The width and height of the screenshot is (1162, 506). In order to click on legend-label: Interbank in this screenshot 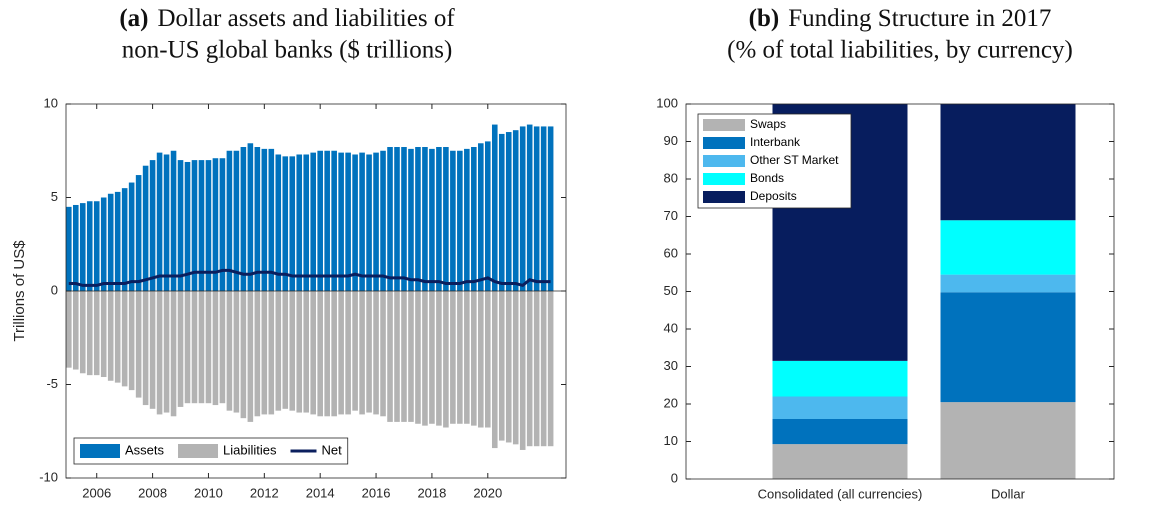, I will do `click(775, 142)`.